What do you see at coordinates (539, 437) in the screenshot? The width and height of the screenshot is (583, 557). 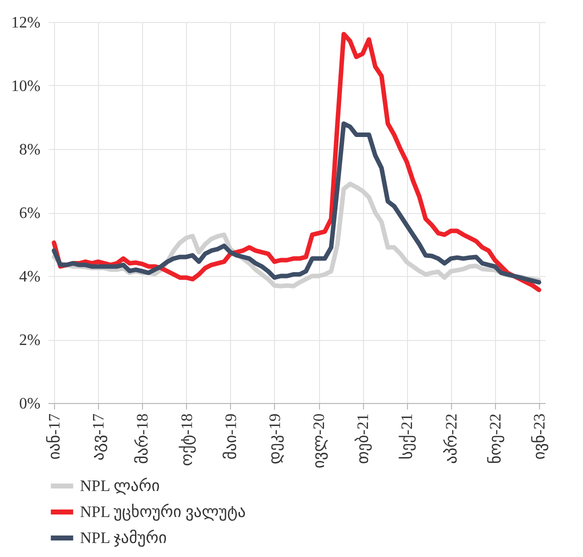 I see `x-tick-label: ივნ-23` at bounding box center [539, 437].